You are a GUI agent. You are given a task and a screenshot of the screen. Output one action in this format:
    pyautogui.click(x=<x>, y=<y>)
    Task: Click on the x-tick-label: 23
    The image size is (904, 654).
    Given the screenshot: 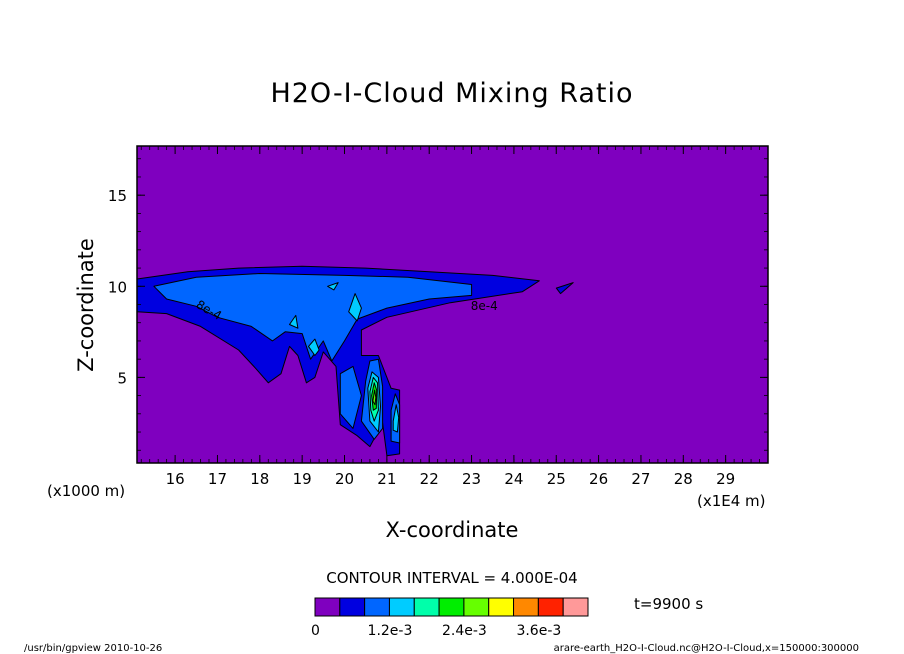 What is the action you would take?
    pyautogui.click(x=471, y=479)
    